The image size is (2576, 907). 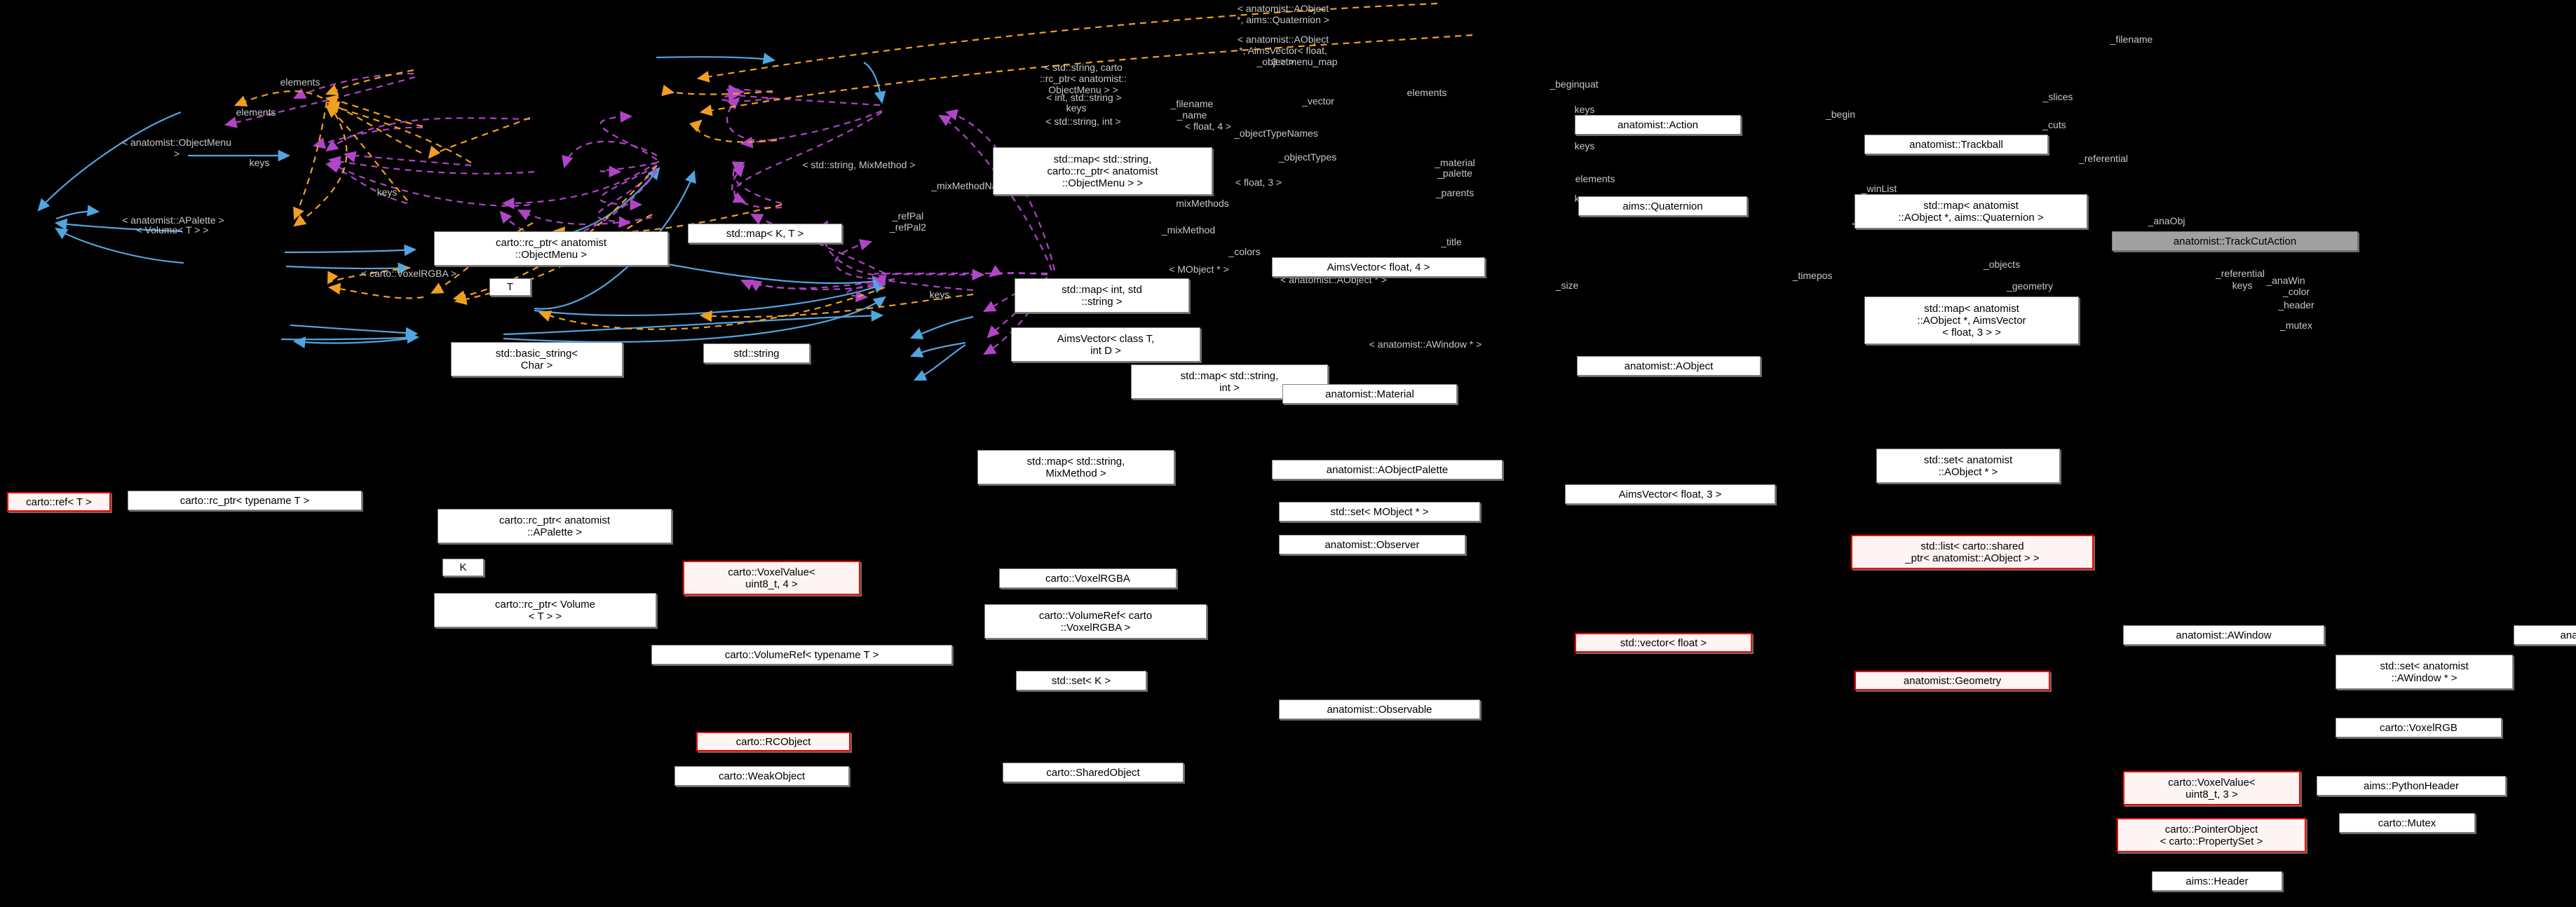 I want to click on edge-label: < anatomist::APalette >, so click(x=173, y=220).